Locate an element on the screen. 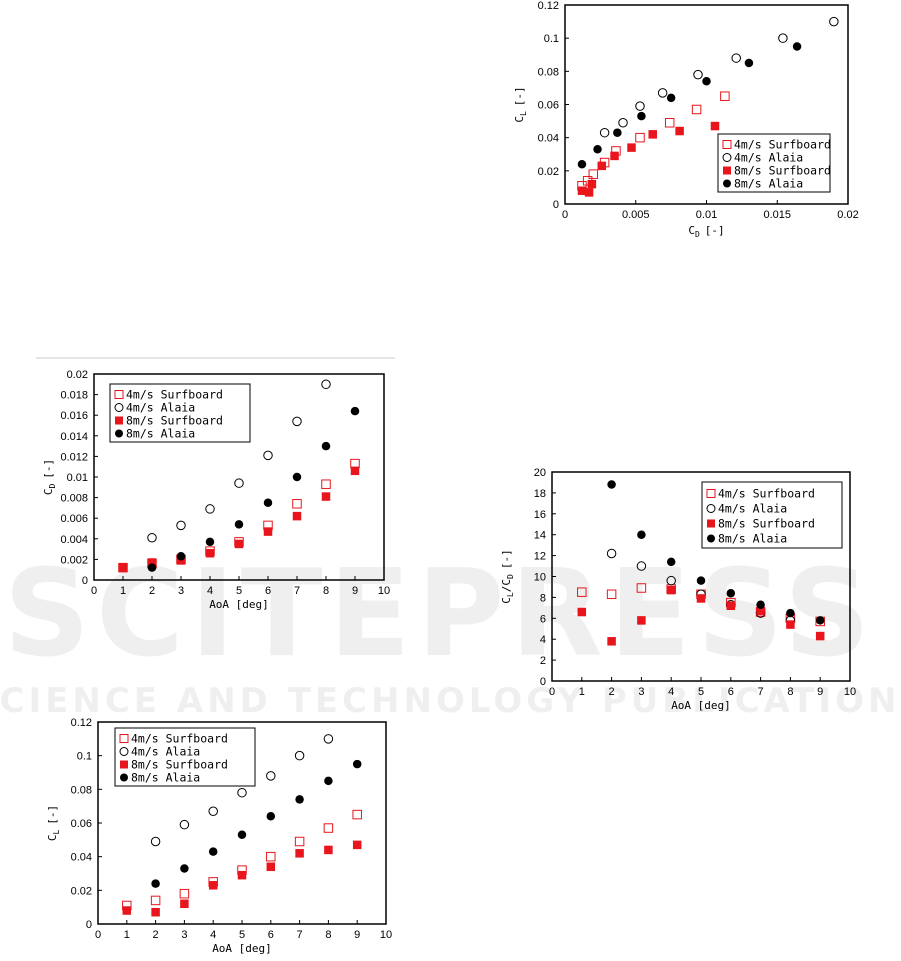 This screenshot has width=901, height=961. y-axis-label: CL [-] is located at coordinates (520, 104).